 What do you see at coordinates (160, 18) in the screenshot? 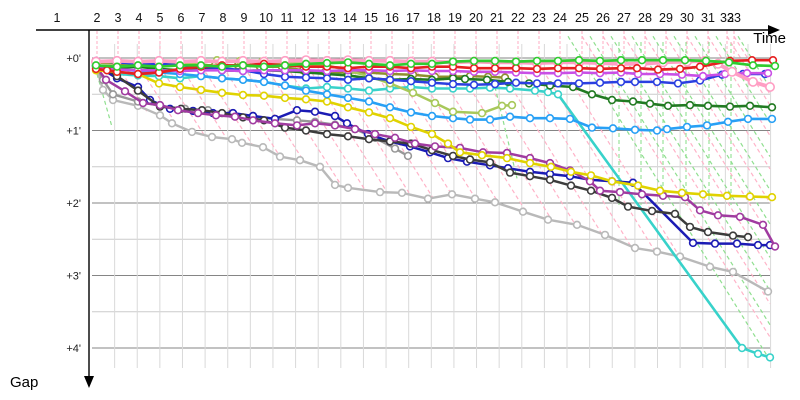
I see `x-tick-label: 5` at bounding box center [160, 18].